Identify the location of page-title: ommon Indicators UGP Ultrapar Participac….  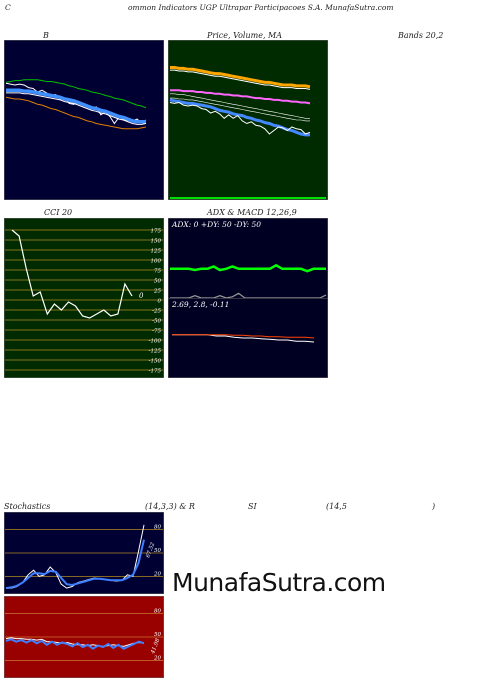
(261, 7).